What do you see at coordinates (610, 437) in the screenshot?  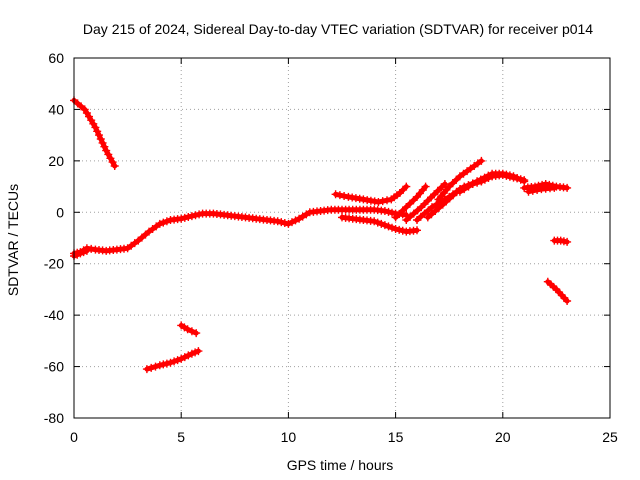 I see `x-tick-label: 25` at bounding box center [610, 437].